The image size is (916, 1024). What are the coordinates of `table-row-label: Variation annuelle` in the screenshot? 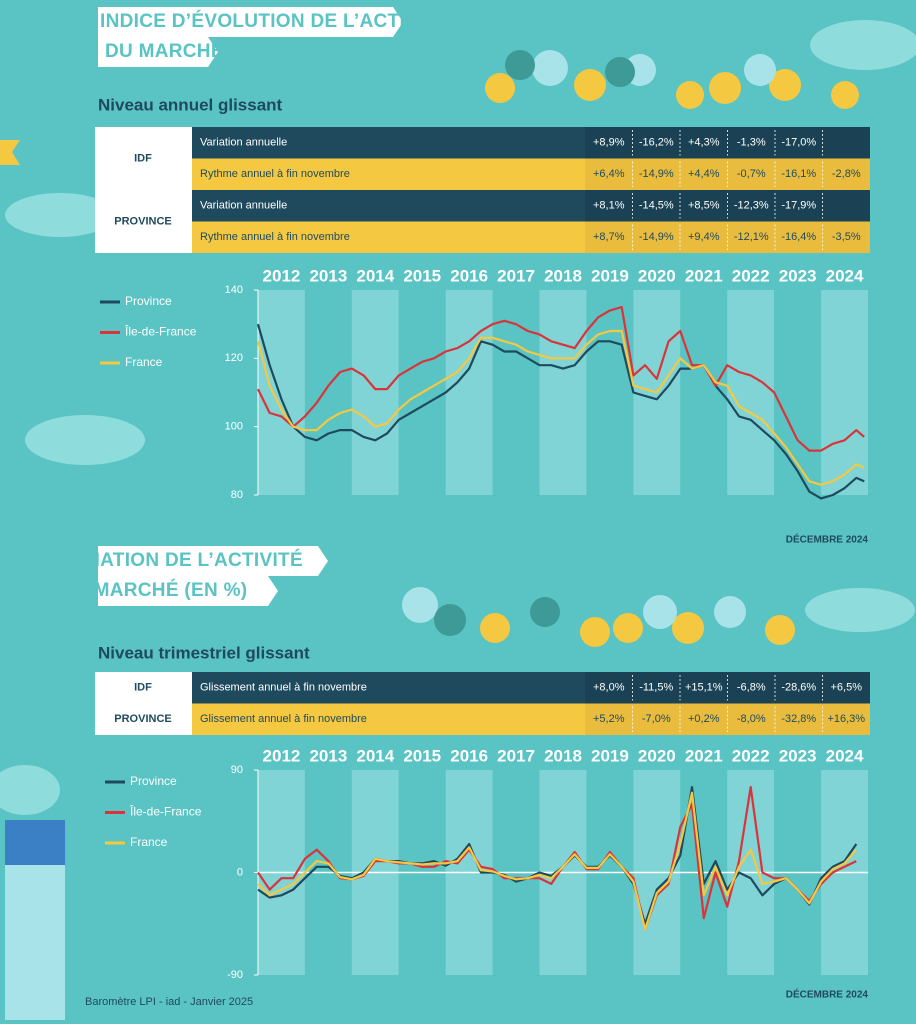 It's located at (243, 206).